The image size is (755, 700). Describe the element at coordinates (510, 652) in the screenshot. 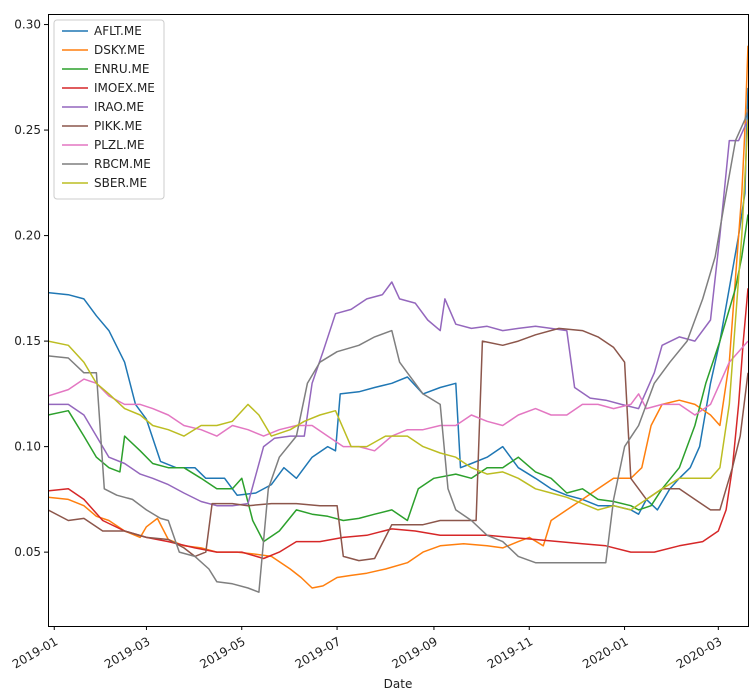

I see `x-tick-label: 2019-11` at that location.